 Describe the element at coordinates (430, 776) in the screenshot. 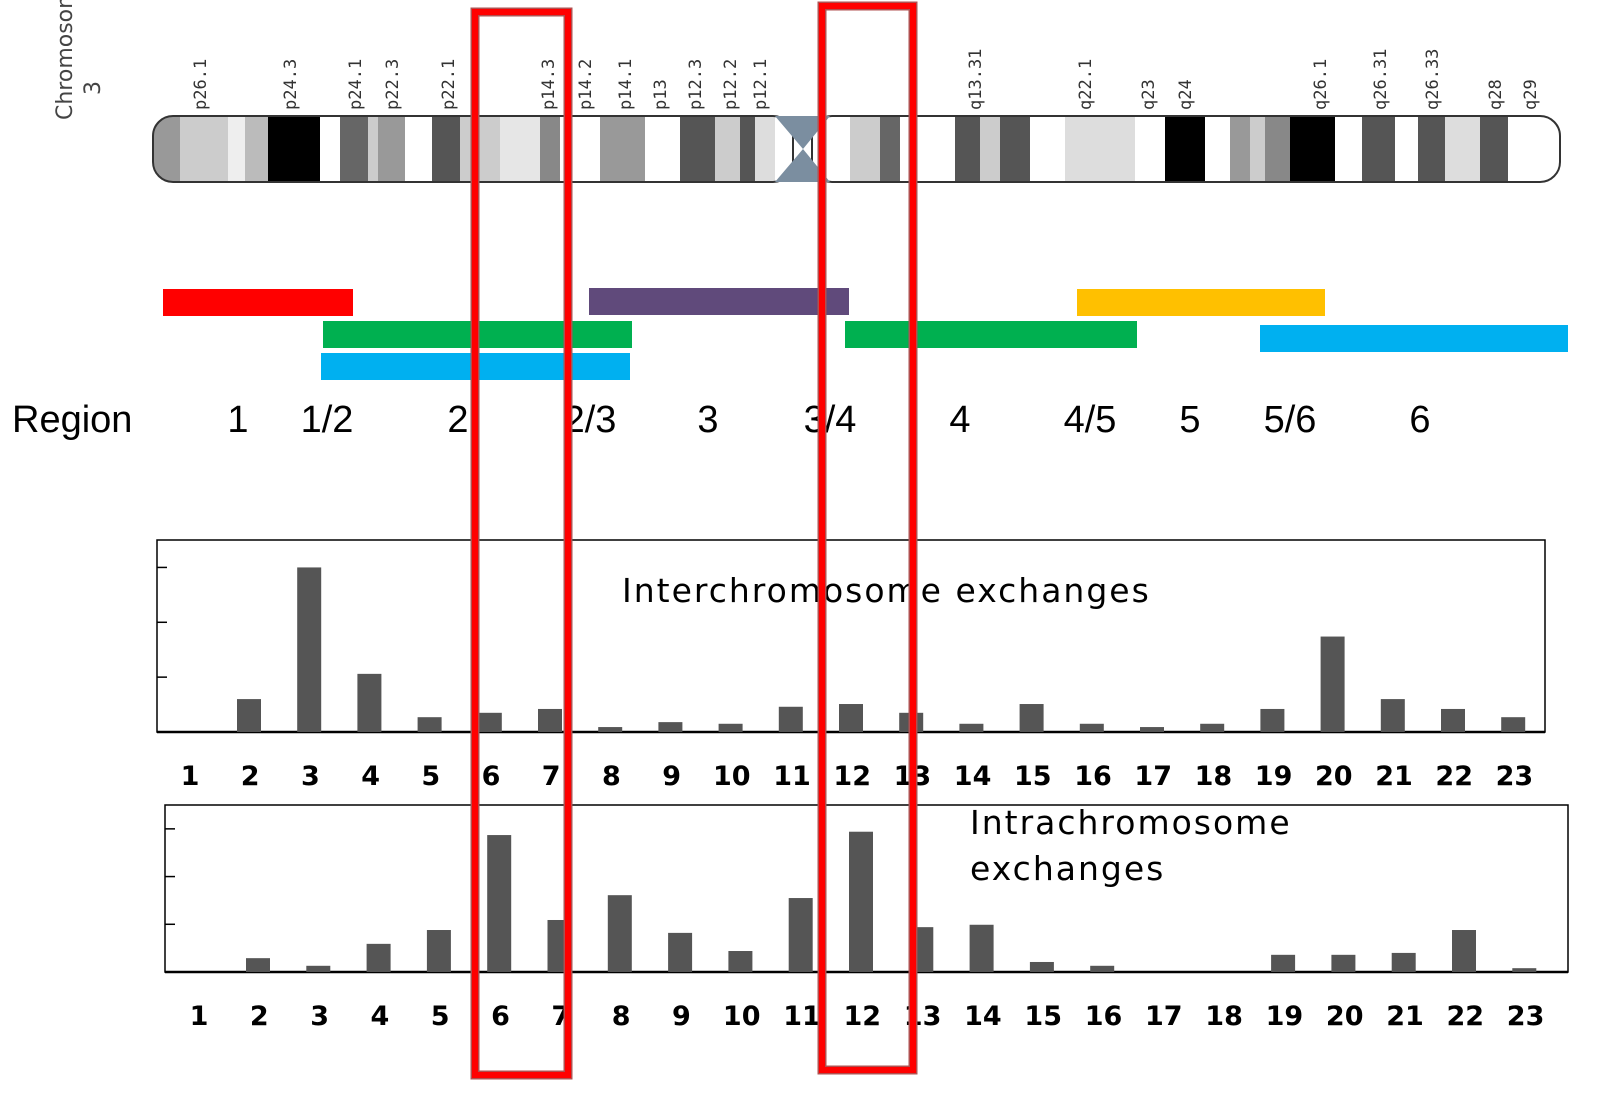

I see `x-tick-label: 5` at that location.